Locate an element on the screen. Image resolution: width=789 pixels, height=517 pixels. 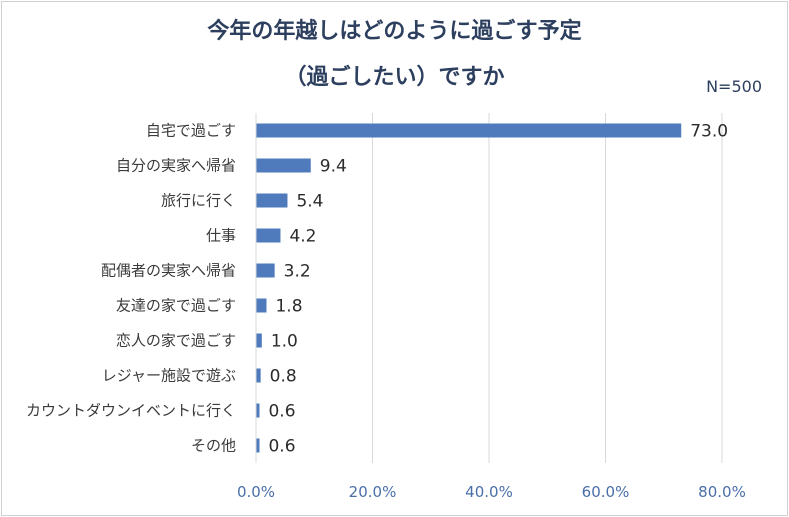
category-label: その他 is located at coordinates (213, 446).